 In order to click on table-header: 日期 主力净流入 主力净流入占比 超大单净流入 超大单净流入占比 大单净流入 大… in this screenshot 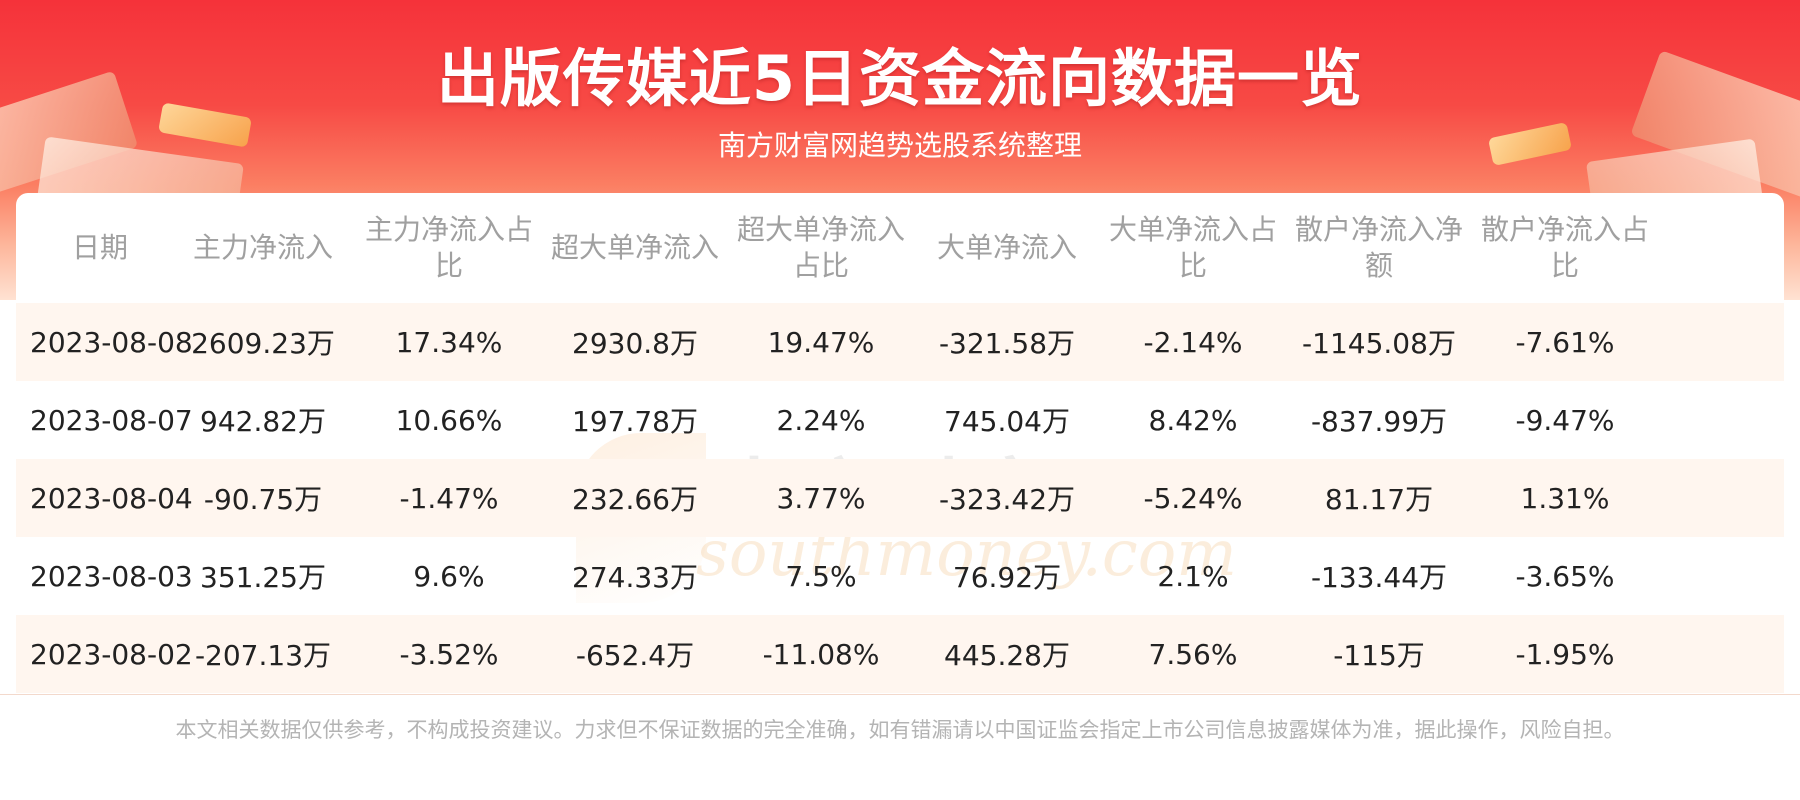, I will do `click(900, 248)`.